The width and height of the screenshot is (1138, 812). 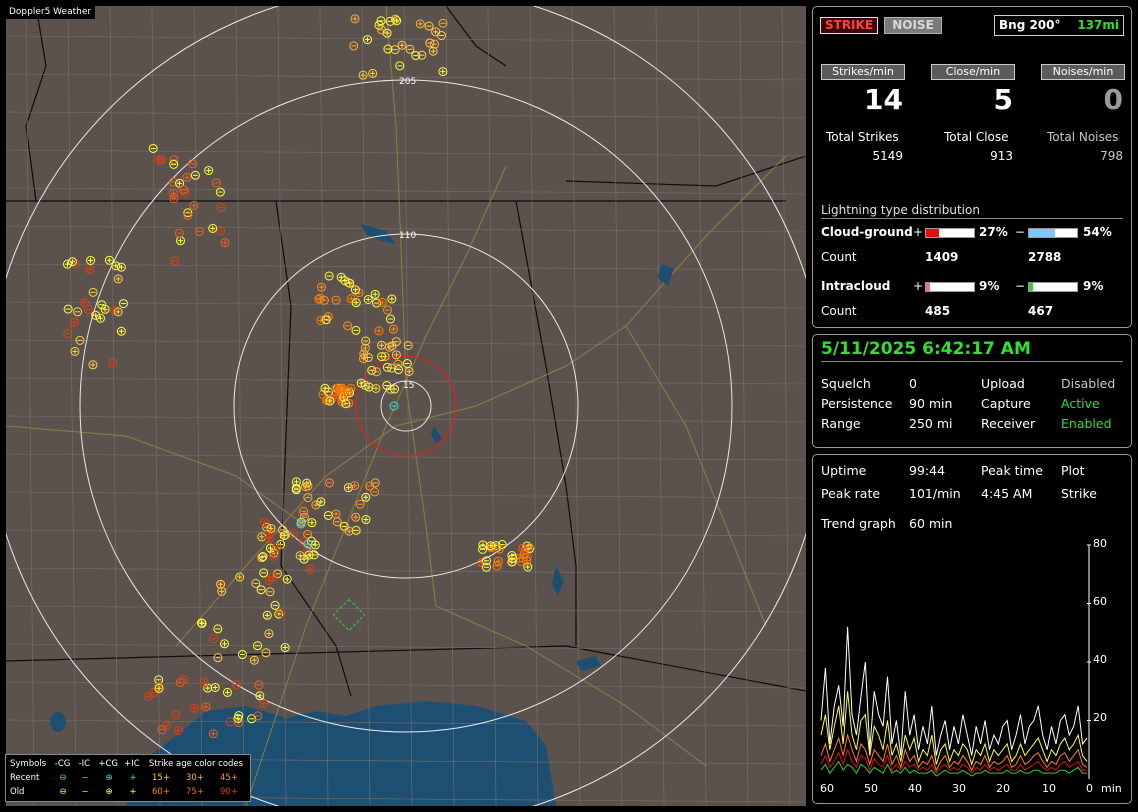 I want to click on ic-plus-count: 485, so click(x=938, y=311).